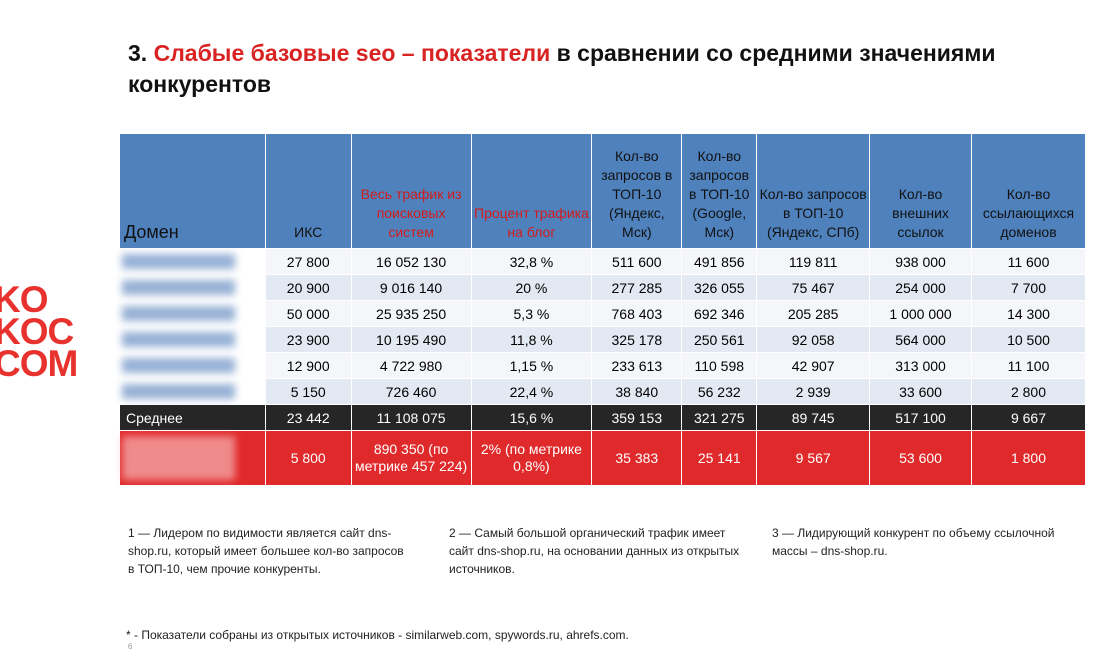 Image resolution: width=1115 pixels, height=665 pixels. Describe the element at coordinates (1028, 417) in the screenshot. I see `cell: 9 667` at that location.